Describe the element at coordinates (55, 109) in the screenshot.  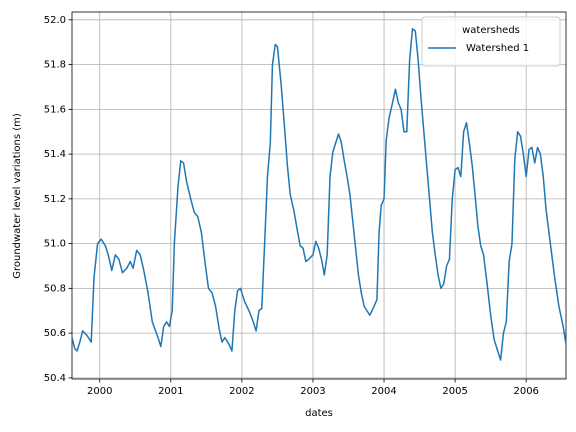
I see `y-tick-label: 51.6` at that location.